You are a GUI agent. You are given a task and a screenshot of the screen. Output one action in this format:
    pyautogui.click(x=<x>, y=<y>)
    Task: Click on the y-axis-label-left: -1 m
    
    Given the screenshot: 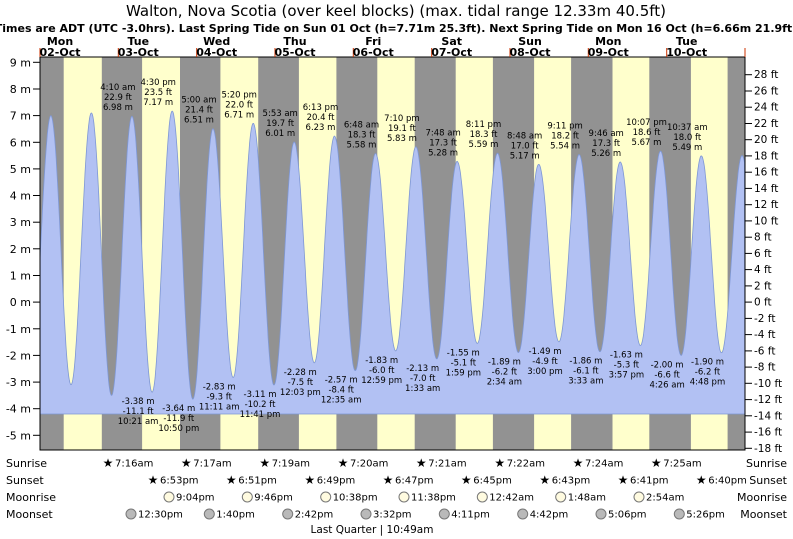 What is the action you would take?
    pyautogui.click(x=18, y=329)
    